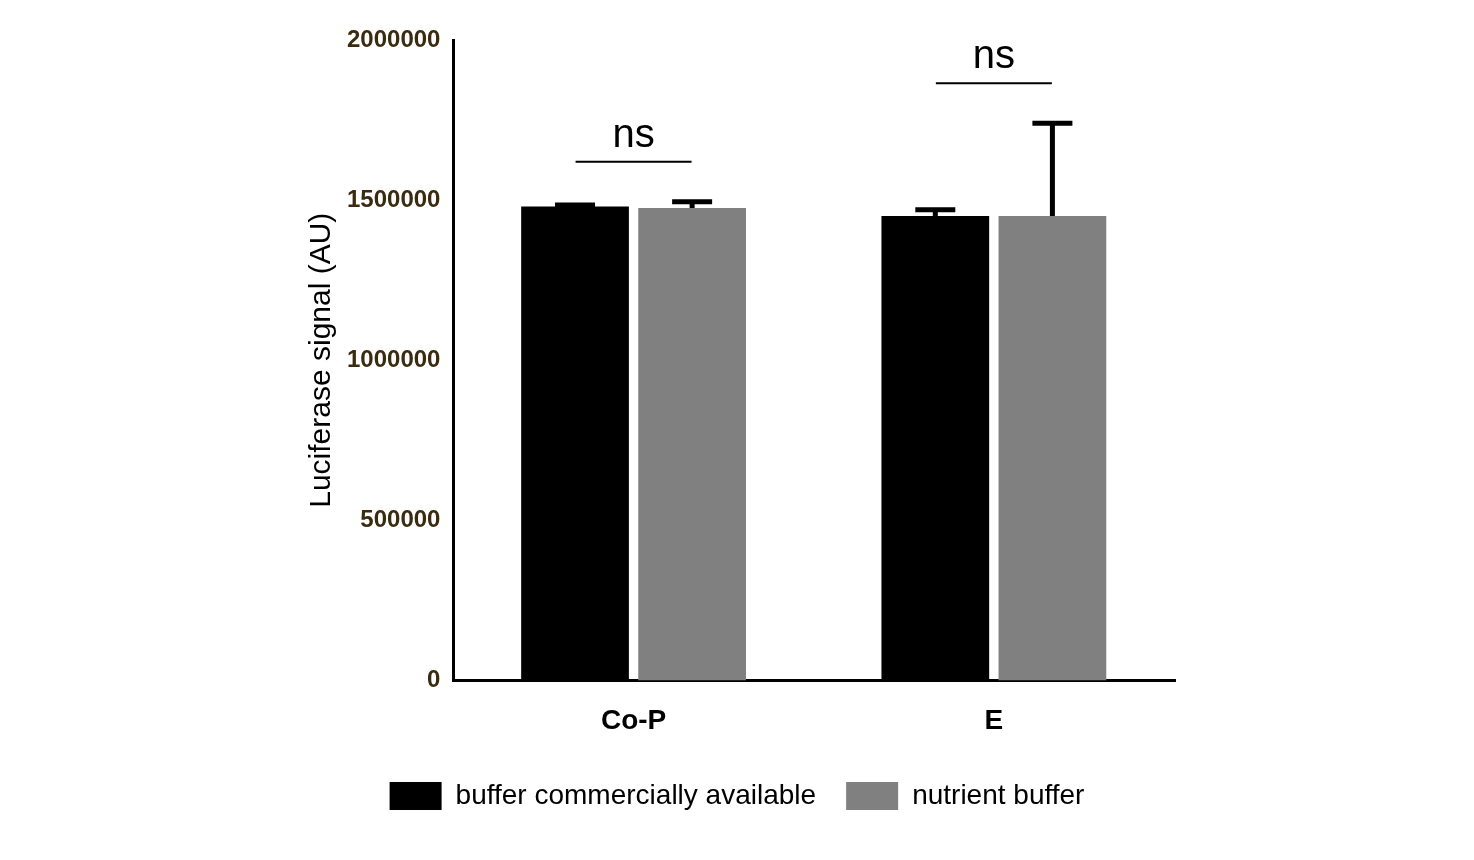 This screenshot has width=1474, height=860. I want to click on y-tick-label: 1500000, so click(394, 198).